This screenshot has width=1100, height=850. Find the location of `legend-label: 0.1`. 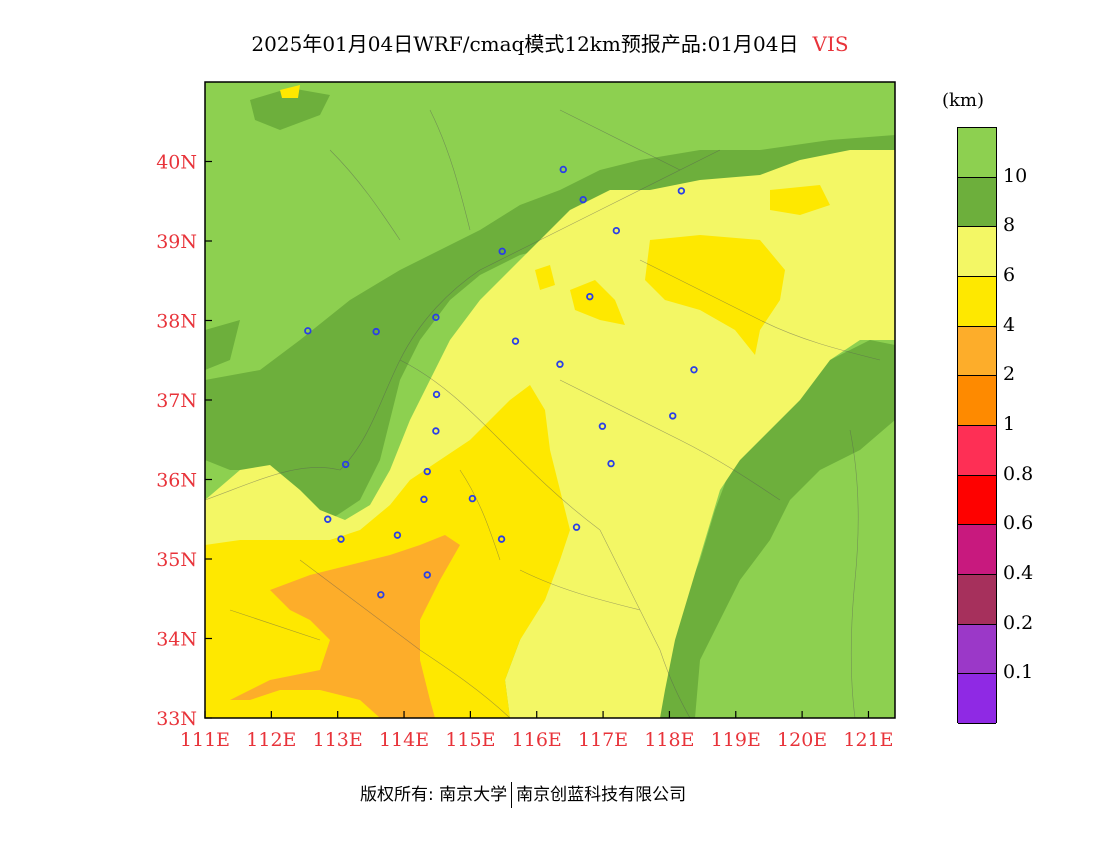

legend-label: 0.1 is located at coordinates (1018, 672).